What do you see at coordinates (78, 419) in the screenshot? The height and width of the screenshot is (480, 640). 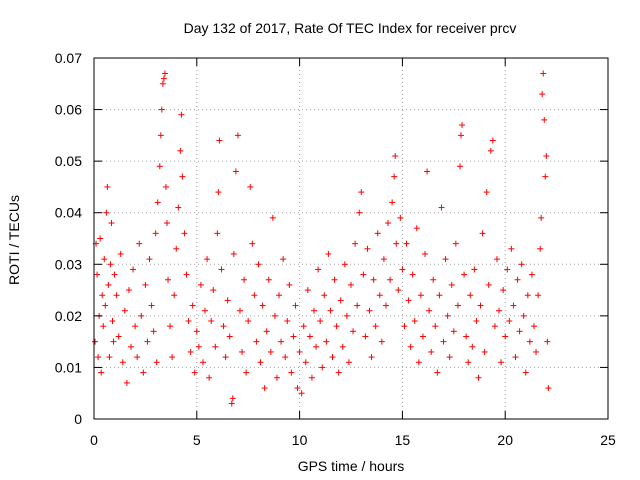 I see `y-tick-label: 0` at bounding box center [78, 419].